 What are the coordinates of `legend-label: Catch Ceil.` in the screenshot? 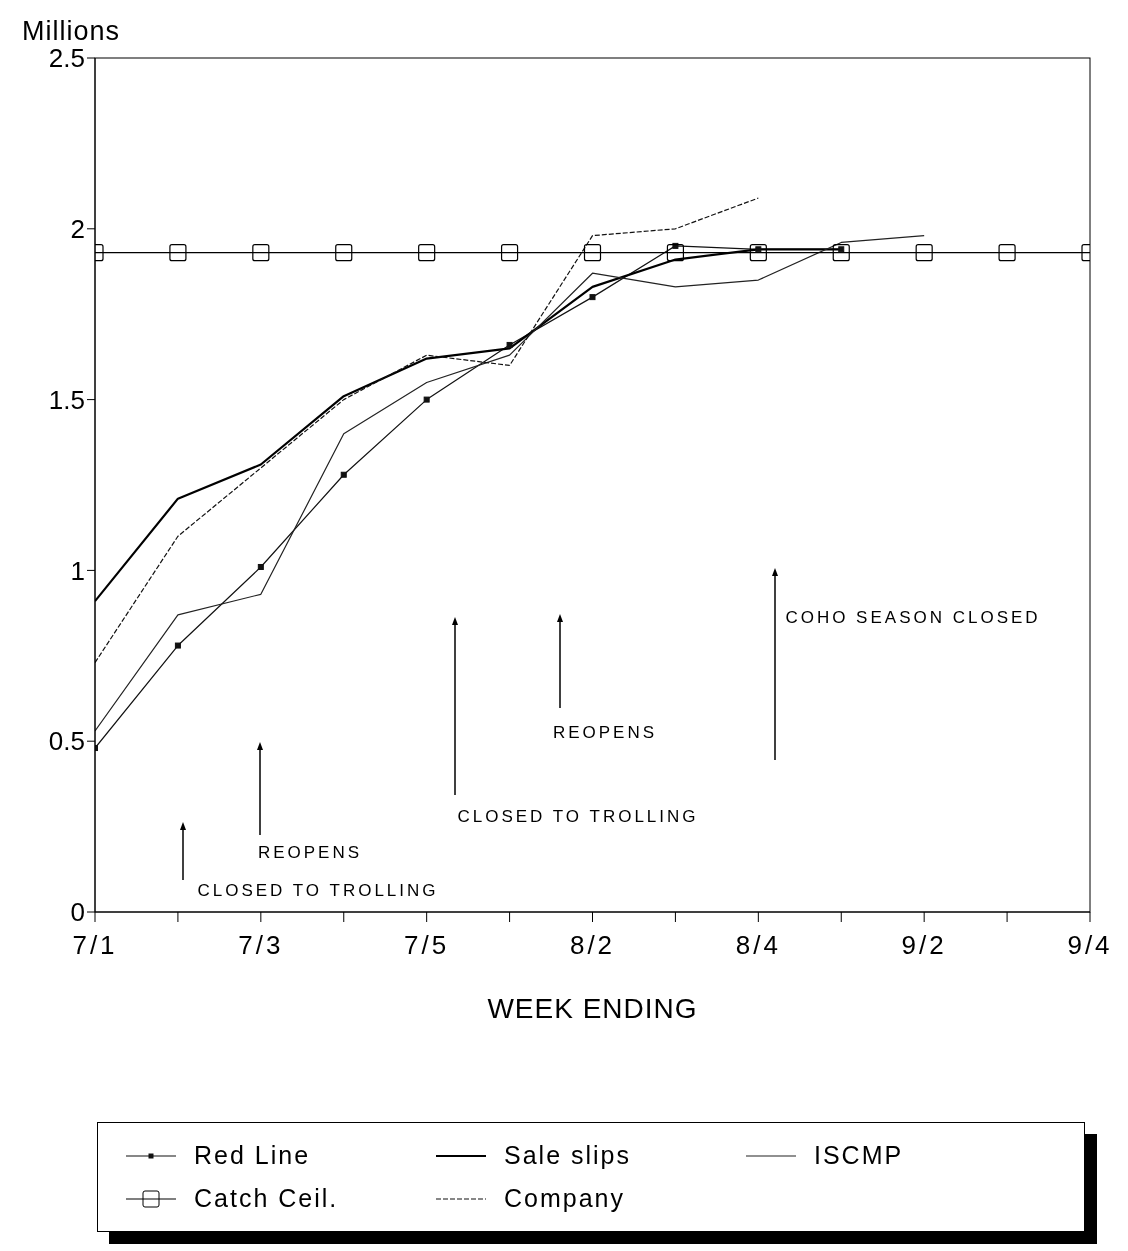 It's located at (266, 1198).